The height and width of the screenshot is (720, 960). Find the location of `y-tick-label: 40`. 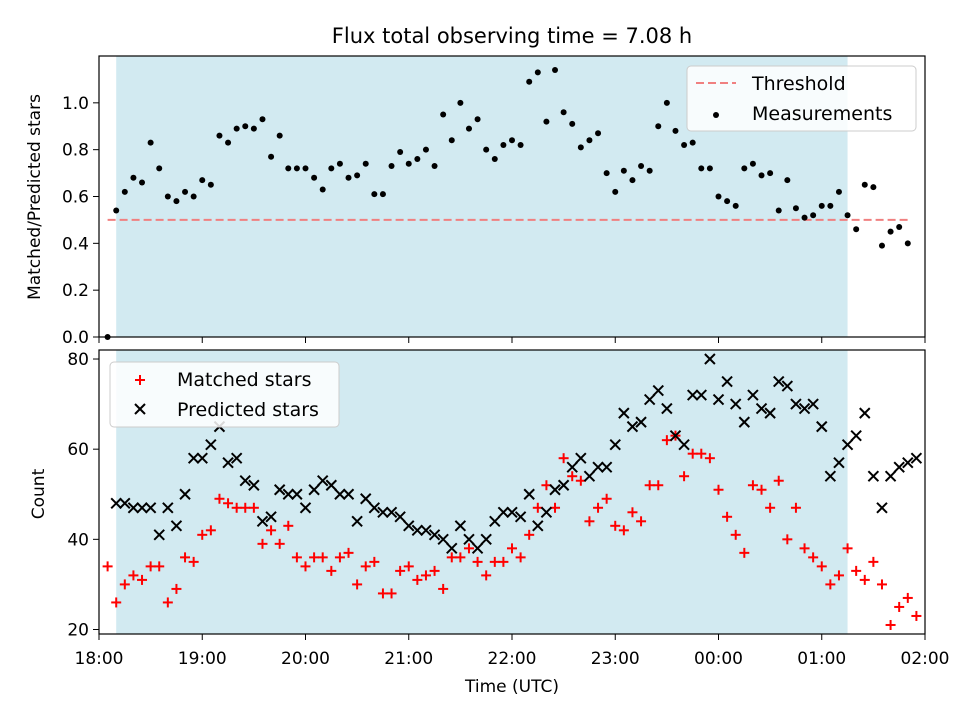

y-tick-label: 40 is located at coordinates (78, 540).